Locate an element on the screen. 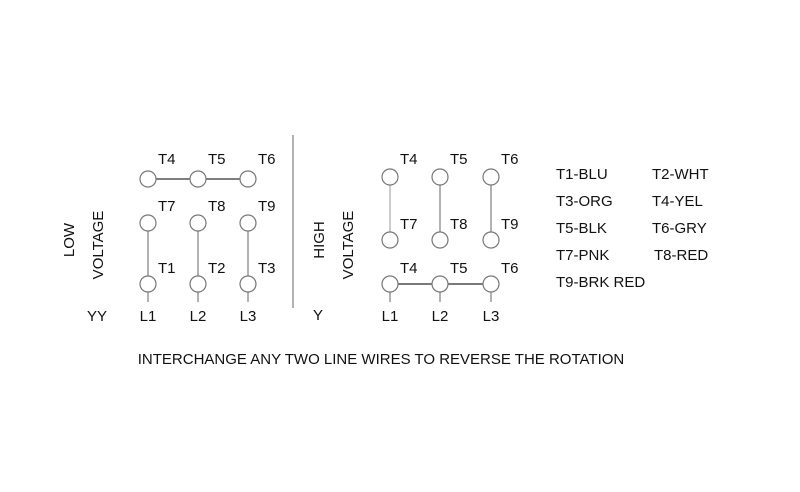 This screenshot has width=800, height=492. legend-item: T5-BLK is located at coordinates (581, 228).